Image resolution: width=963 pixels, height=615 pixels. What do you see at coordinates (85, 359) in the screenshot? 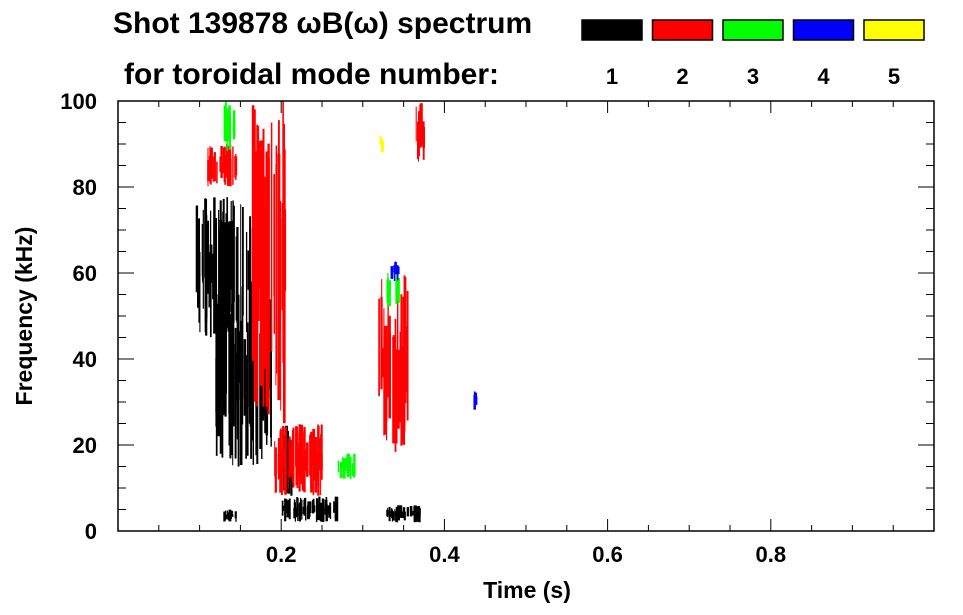
I see `y-tick-label: 40` at bounding box center [85, 359].